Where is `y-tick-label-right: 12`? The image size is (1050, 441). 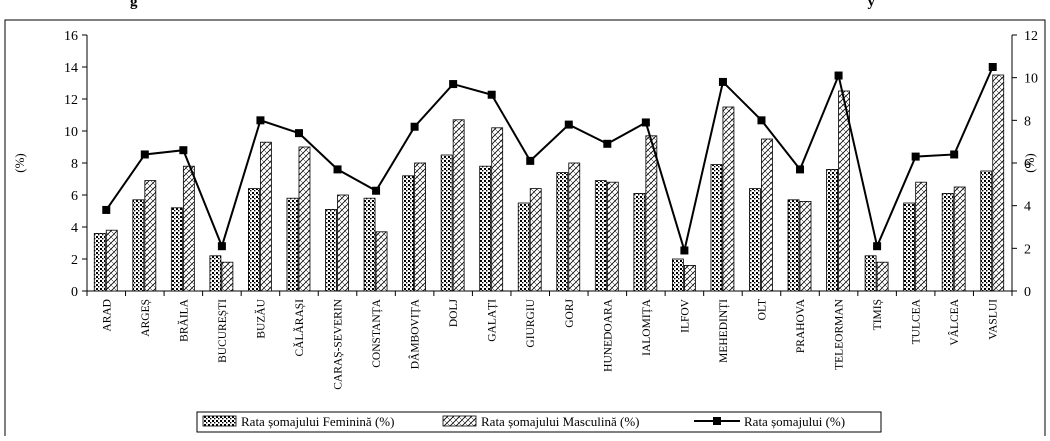 y-tick-label-right: 12 is located at coordinates (1031, 36).